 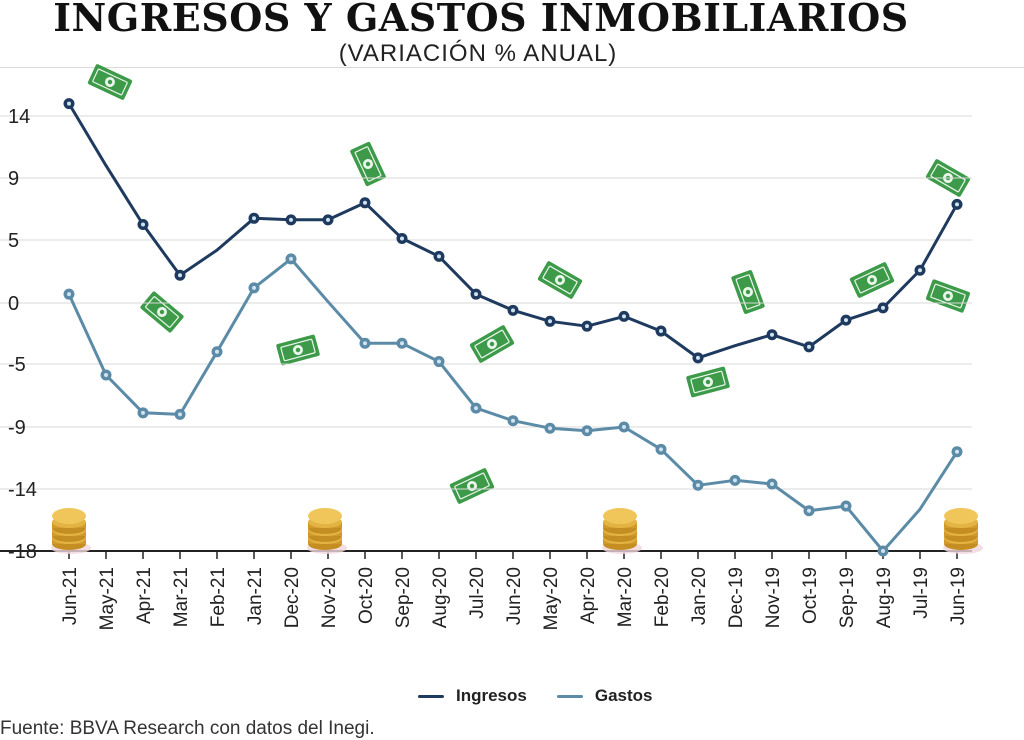 What do you see at coordinates (292, 597) in the screenshot?
I see `x-tick-label: Dec-20` at bounding box center [292, 597].